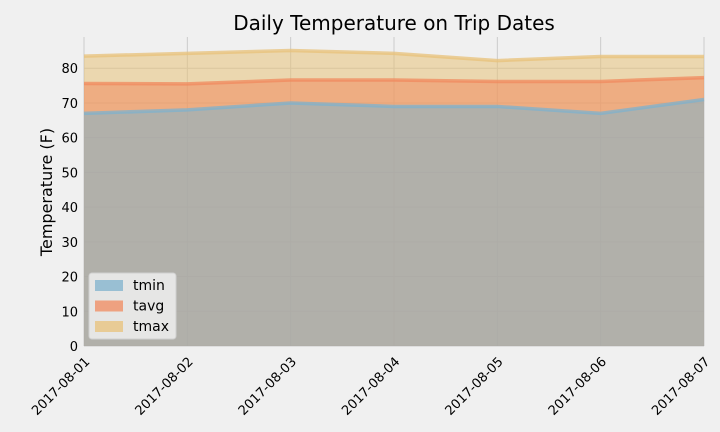  What do you see at coordinates (109, 285) in the screenshot?
I see `legend-swatch-tmin` at bounding box center [109, 285].